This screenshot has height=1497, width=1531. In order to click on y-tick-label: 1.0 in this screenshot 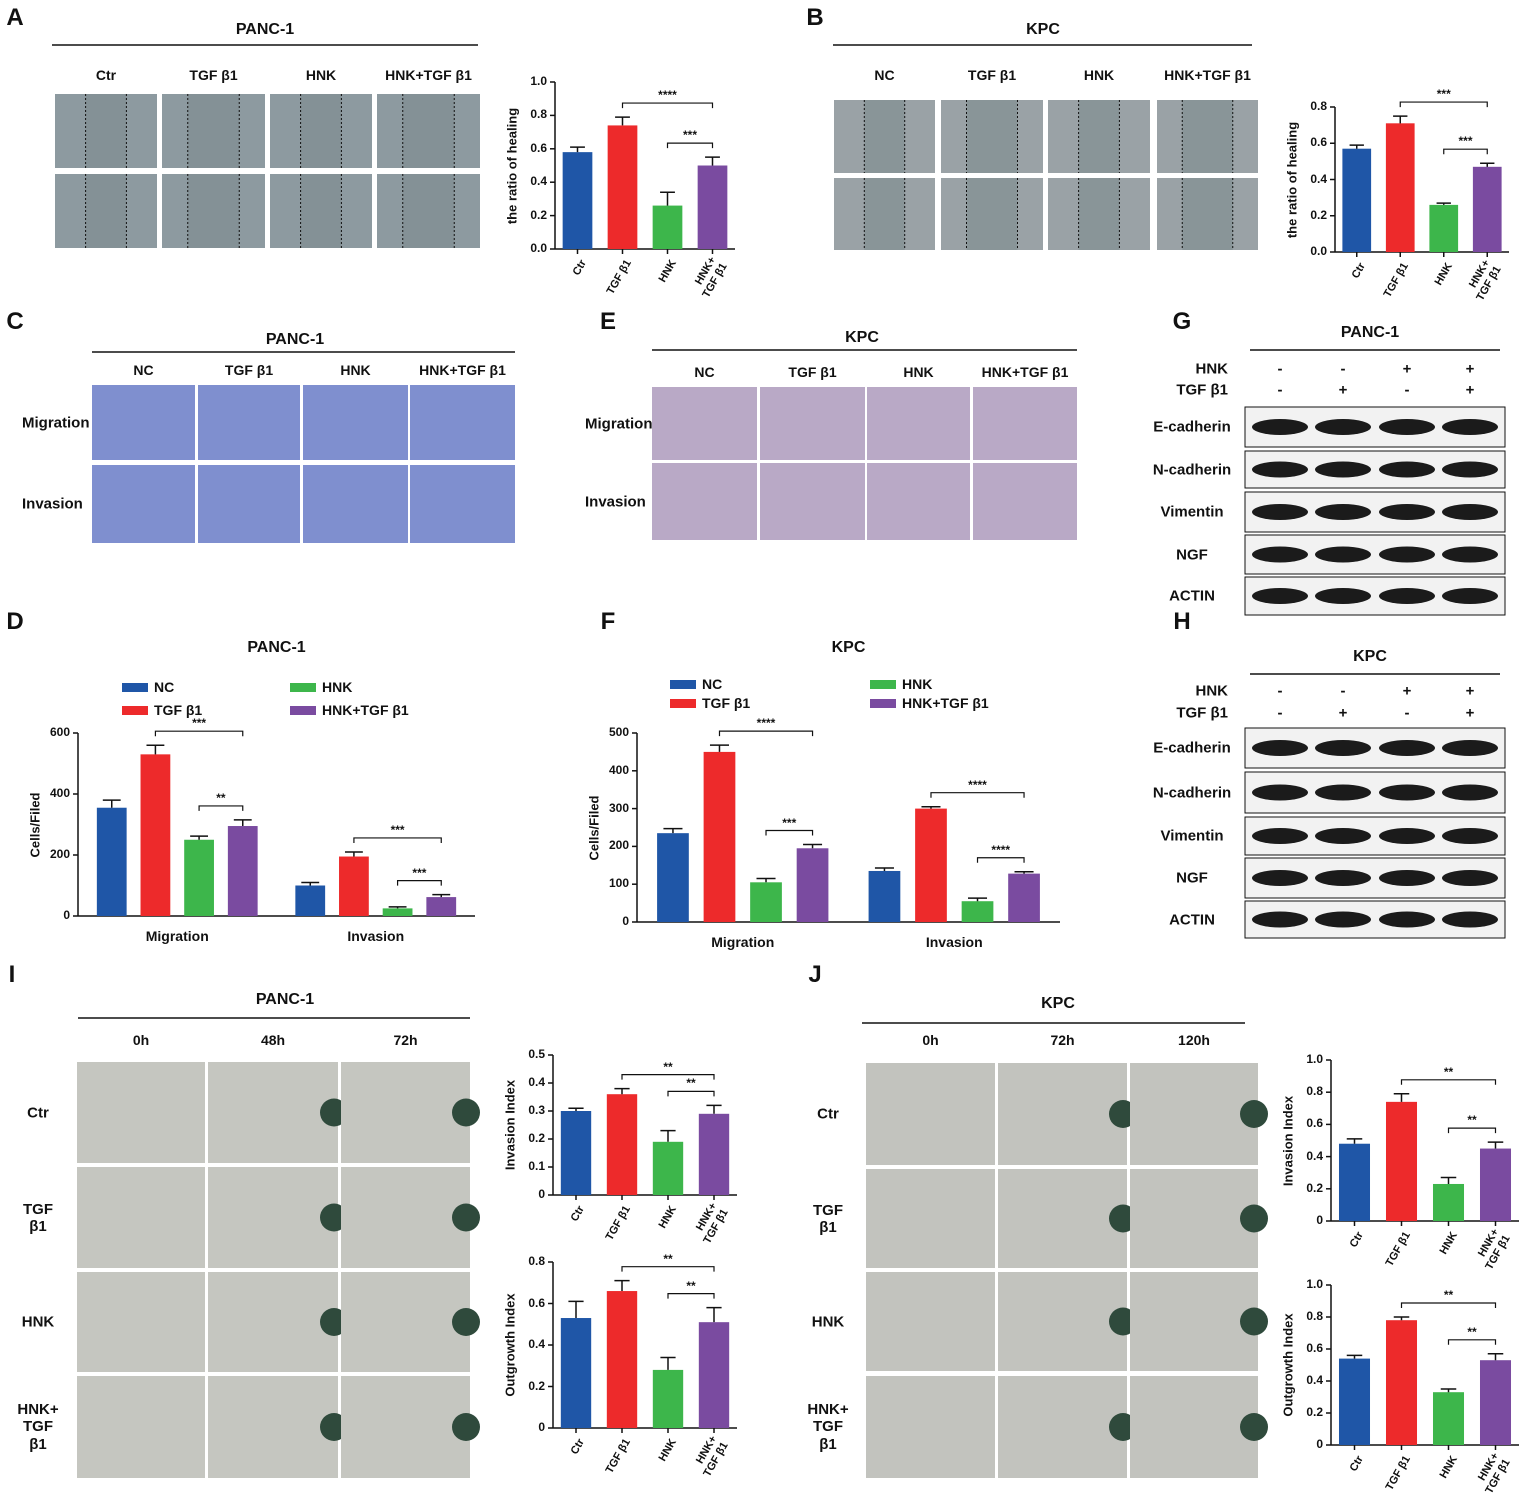, I will do `click(1314, 1284)`.